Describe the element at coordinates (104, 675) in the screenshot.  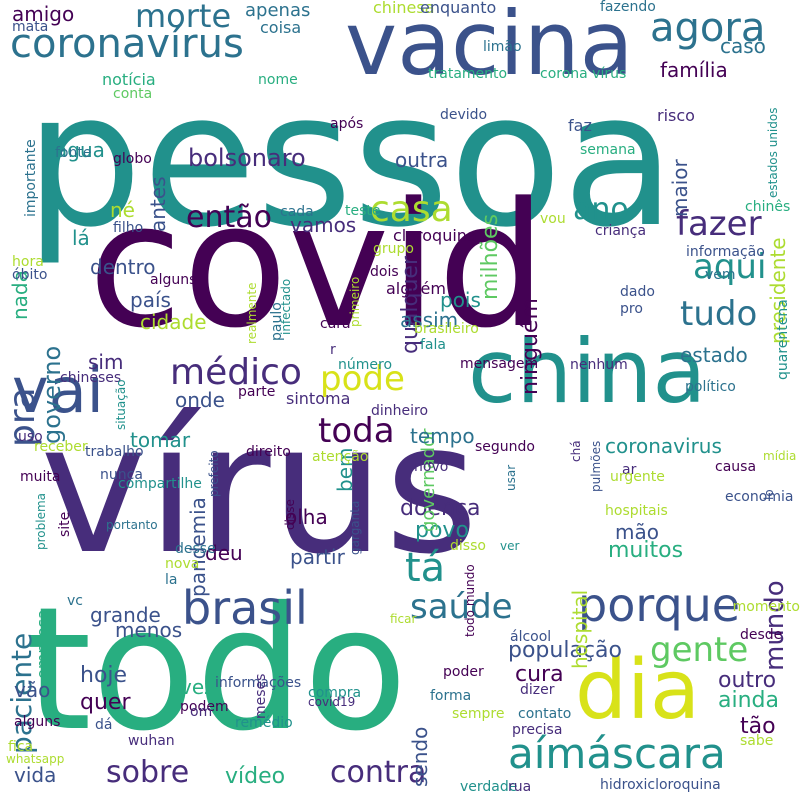
I see `cloud-word: hoje` at that location.